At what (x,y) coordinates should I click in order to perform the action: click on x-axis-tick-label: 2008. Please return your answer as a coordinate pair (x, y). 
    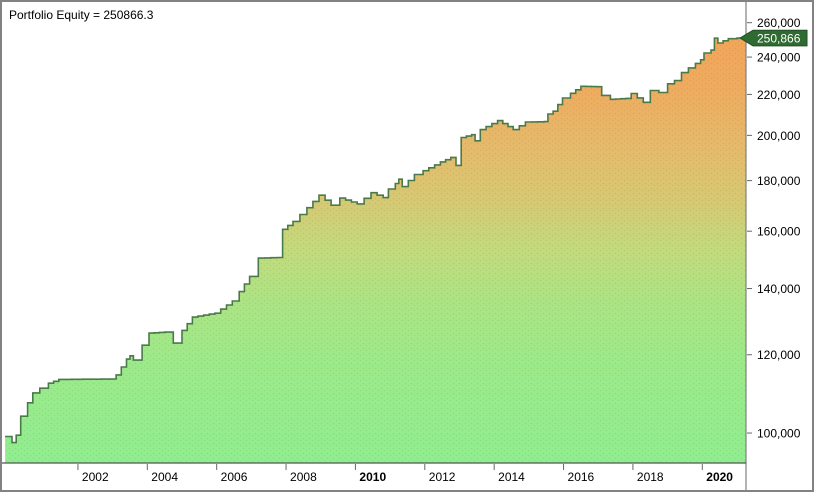
    Looking at the image, I should click on (303, 477).